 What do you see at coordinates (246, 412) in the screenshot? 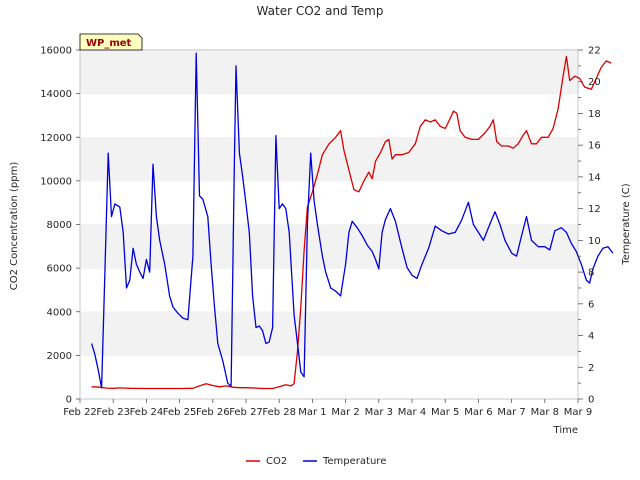
I see `x-tick-label: Feb 27` at bounding box center [246, 412].